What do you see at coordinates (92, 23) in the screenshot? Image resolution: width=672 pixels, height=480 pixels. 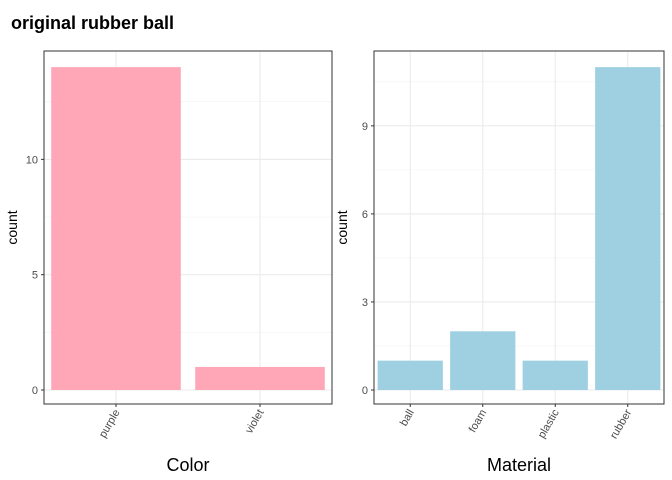 I see `figure-title: original rubber ball` at bounding box center [92, 23].